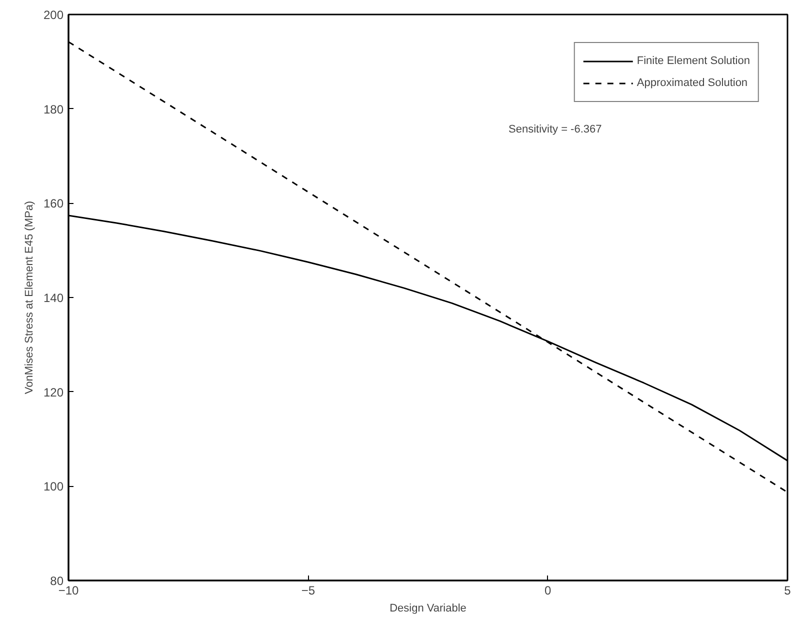  What do you see at coordinates (692, 83) in the screenshot?
I see `legend-label: Approximated Solution` at bounding box center [692, 83].